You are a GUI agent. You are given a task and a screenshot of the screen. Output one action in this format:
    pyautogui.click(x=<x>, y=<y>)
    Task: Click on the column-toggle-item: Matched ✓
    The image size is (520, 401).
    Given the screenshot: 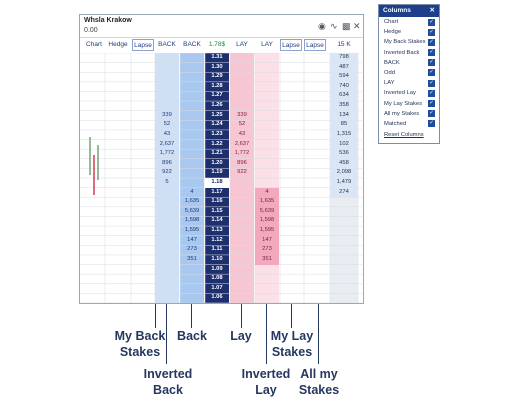 What is the action you would take?
    pyautogui.click(x=409, y=124)
    